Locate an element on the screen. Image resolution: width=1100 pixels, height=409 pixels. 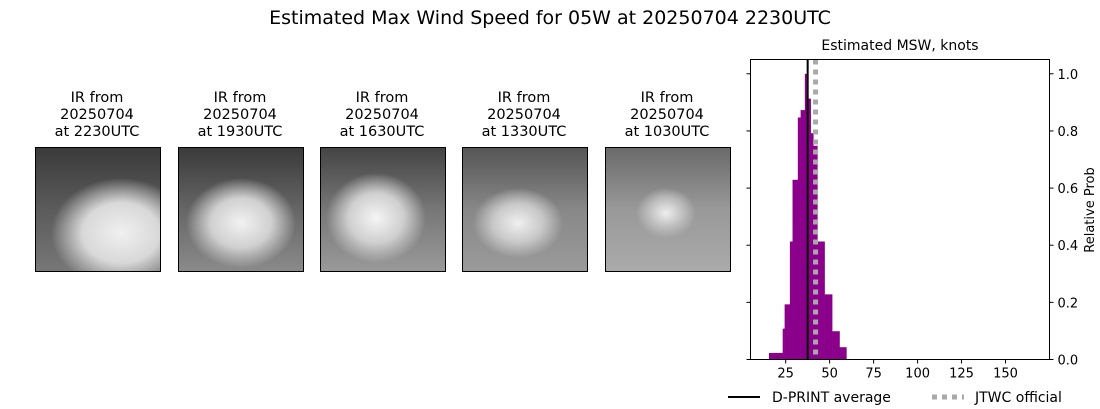
y-tick-label: 0.2 is located at coordinates (1068, 303).